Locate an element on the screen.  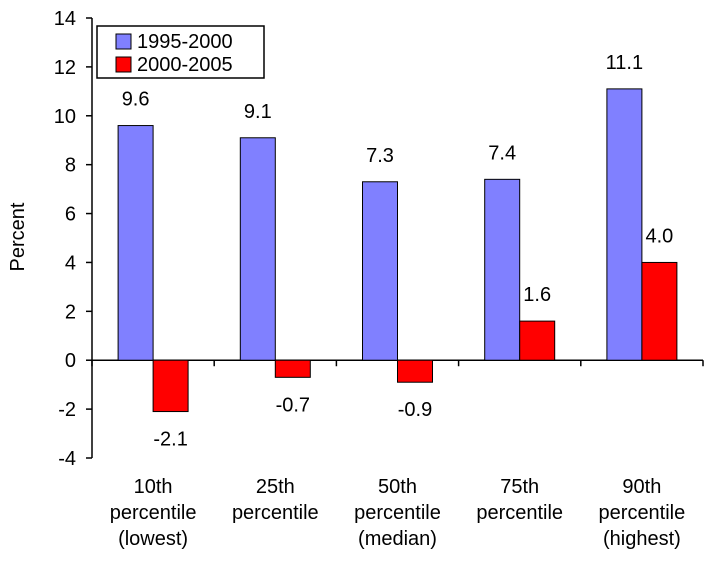
legend-label: 1995-2000 is located at coordinates (185, 42).